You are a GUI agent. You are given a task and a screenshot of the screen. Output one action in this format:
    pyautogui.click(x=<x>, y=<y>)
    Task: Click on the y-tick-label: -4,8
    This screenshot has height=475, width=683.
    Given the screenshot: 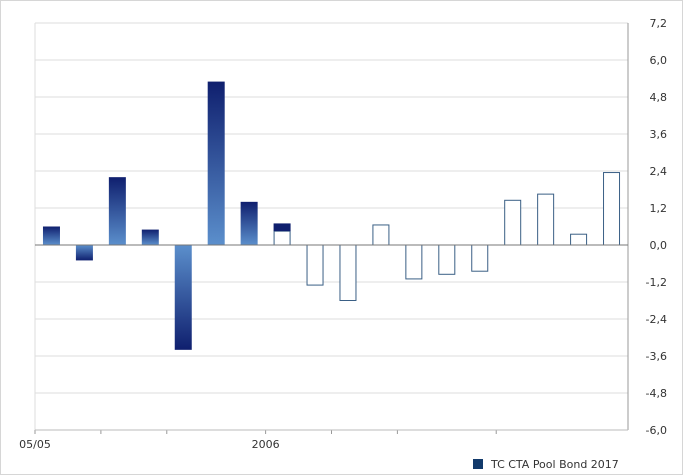 What is the action you would take?
    pyautogui.click(x=656, y=393)
    